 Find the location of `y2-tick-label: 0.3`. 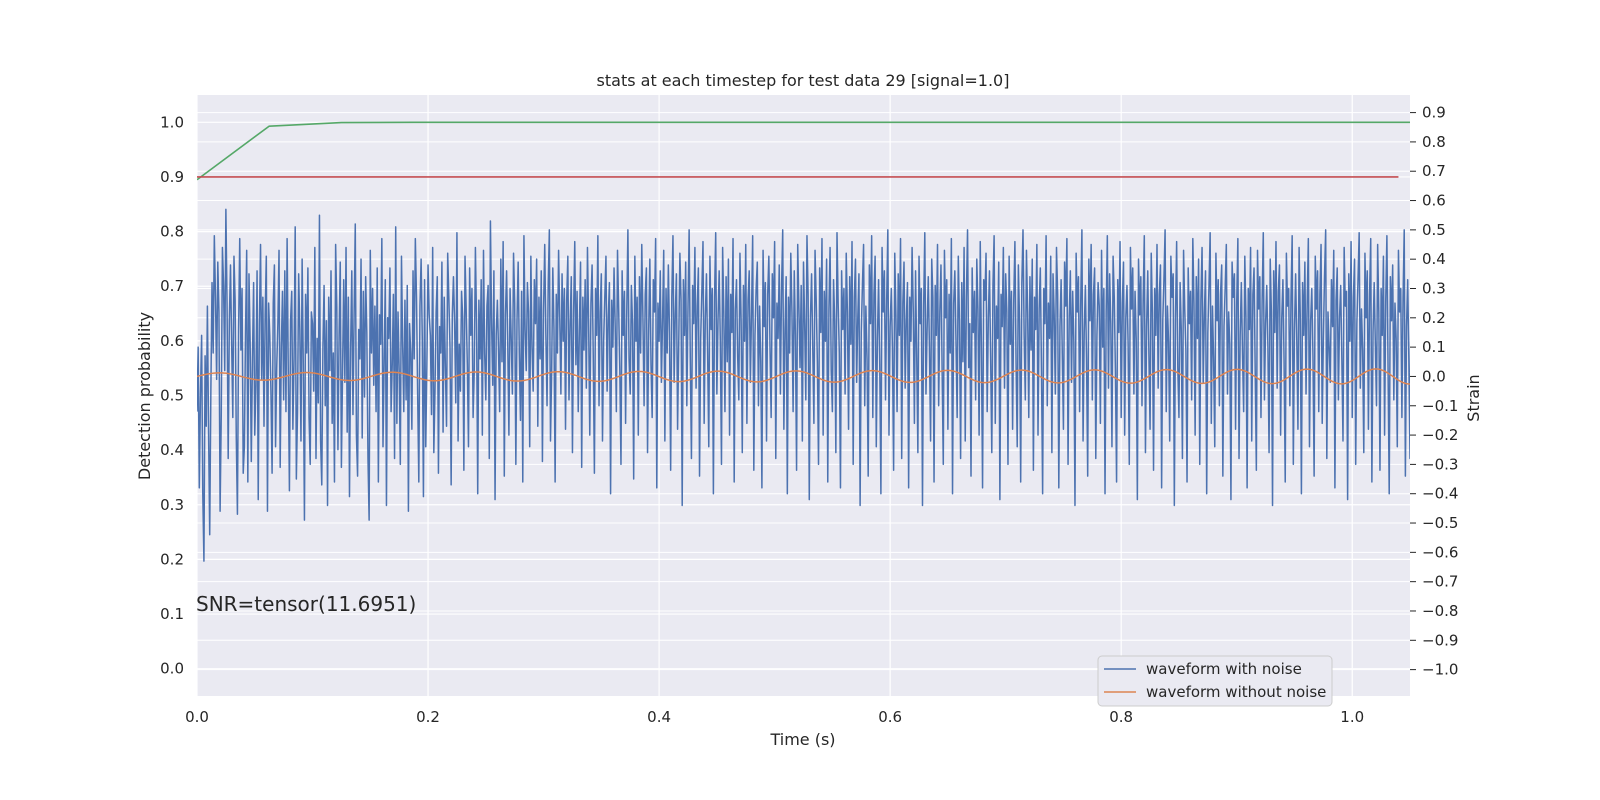

y2-tick-label: 0.3 is located at coordinates (1434, 288).